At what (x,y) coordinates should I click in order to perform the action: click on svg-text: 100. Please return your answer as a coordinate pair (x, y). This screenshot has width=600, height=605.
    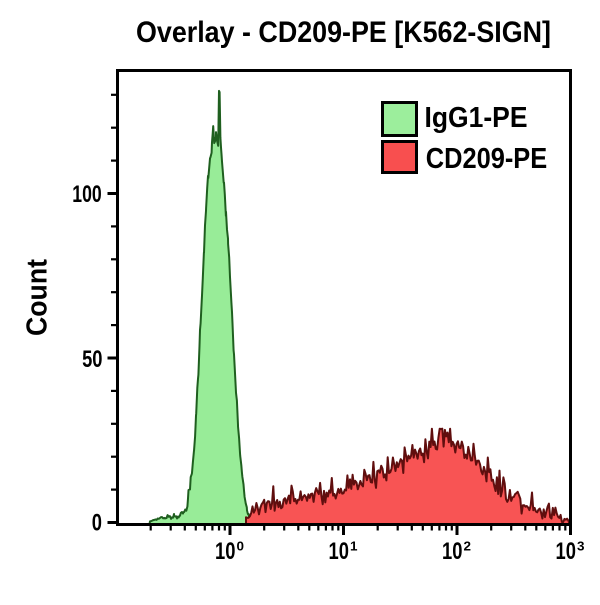
    Looking at the image, I should click on (86, 194).